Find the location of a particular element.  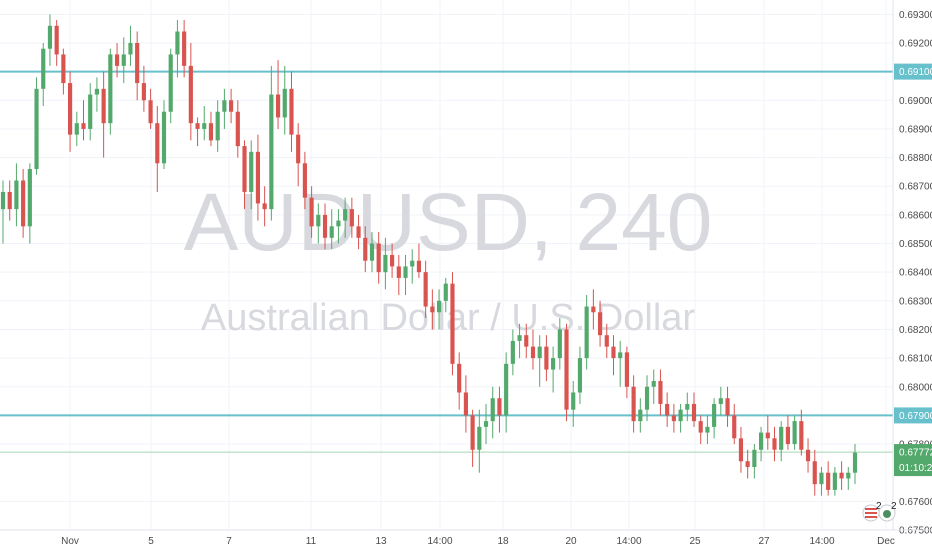

time-axis: Nov 5 7 11 13 14:00 18 20 14:00 25 27 14:00 Dec is located at coordinates (466, 538).